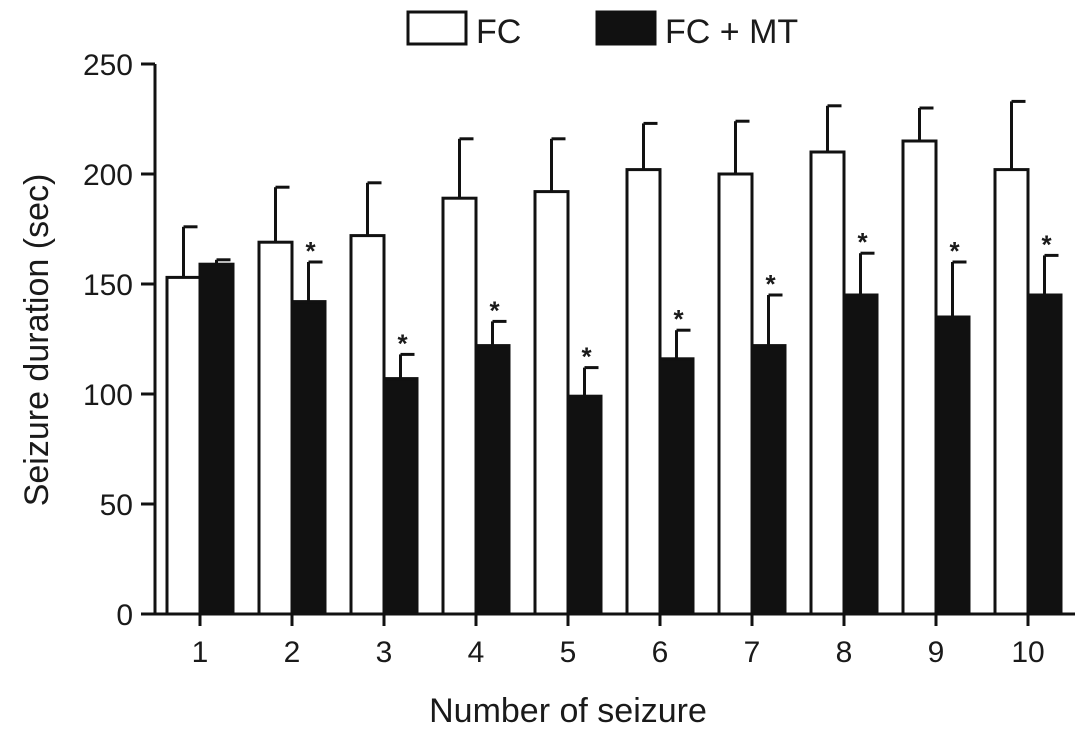  Describe the element at coordinates (678, 299) in the screenshot. I see `significance-markers: * * * * * * * * *` at that location.